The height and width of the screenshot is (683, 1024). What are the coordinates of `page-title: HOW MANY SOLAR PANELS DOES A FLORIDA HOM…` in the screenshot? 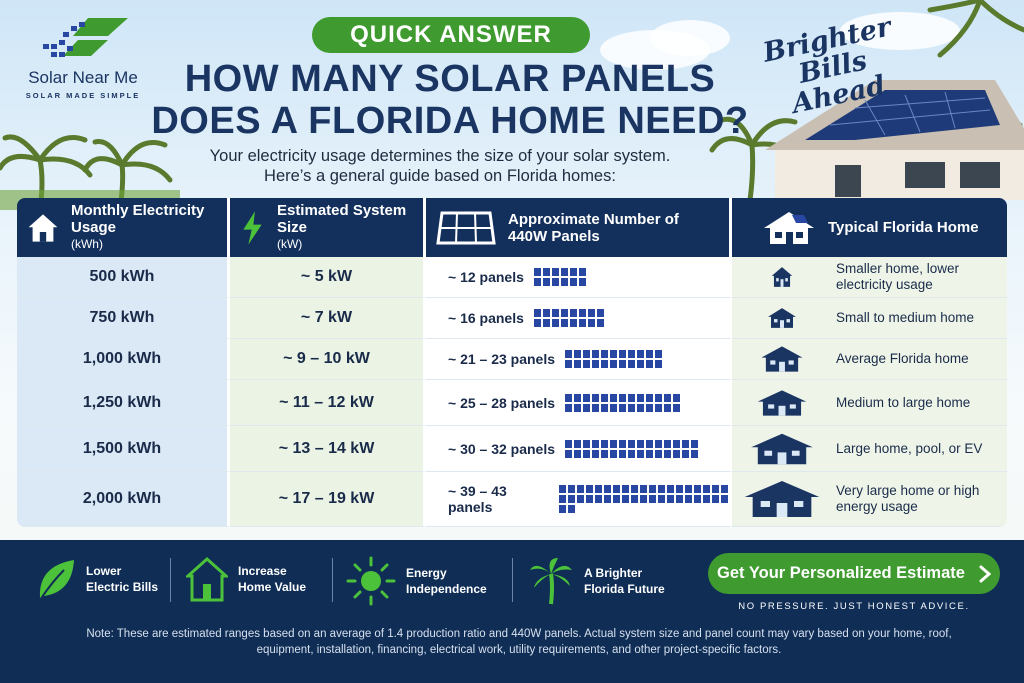 It's located at (450, 100).